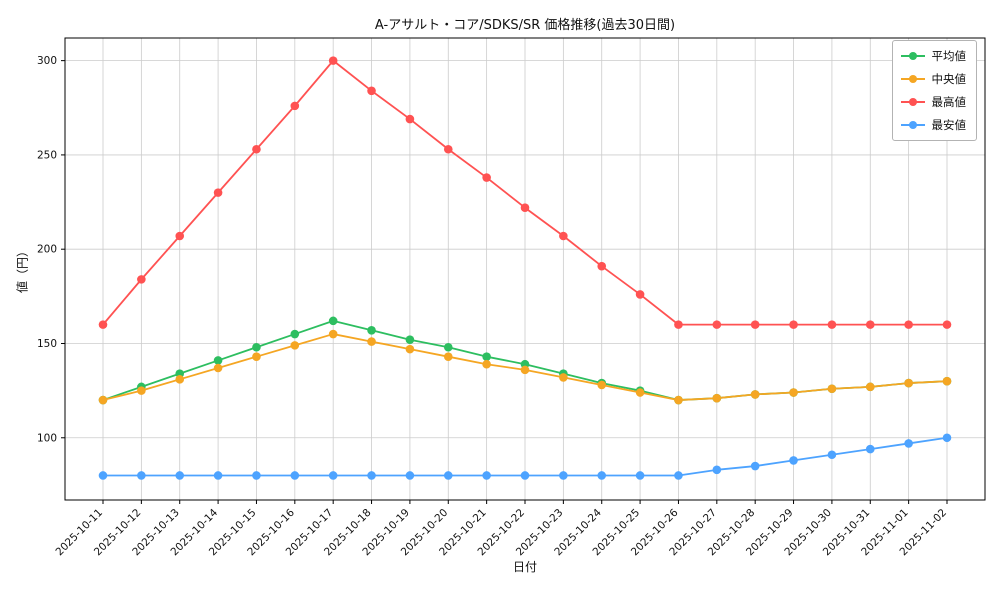  I want to click on legend-marker-avg, so click(912, 56).